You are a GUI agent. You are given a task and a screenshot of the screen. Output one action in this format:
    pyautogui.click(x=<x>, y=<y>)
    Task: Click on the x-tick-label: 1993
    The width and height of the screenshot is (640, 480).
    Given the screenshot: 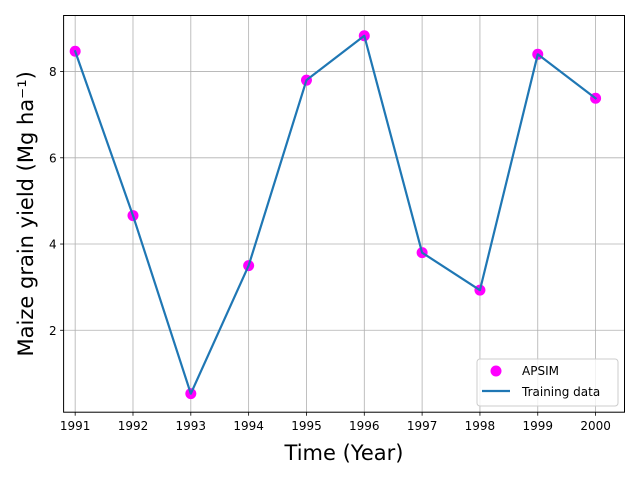 What is the action you would take?
    pyautogui.click(x=191, y=426)
    